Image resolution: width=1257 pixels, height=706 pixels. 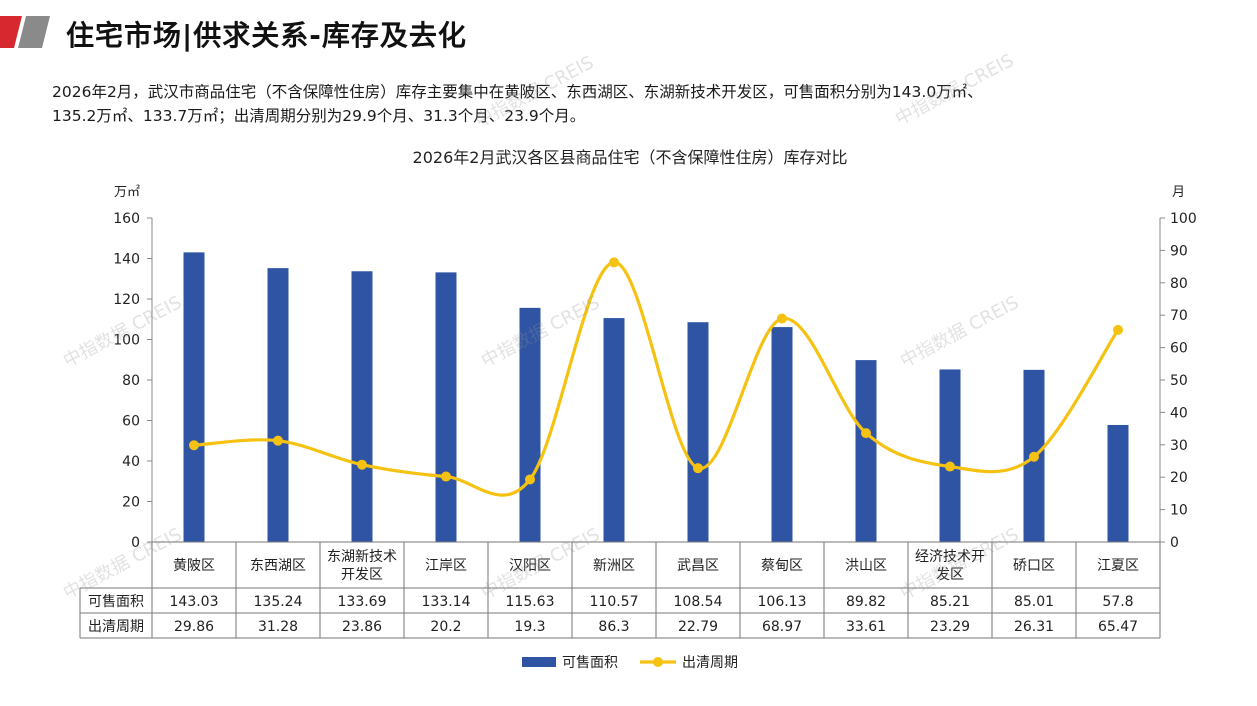 I want to click on table-value-area: 85.21, so click(x=950, y=602).